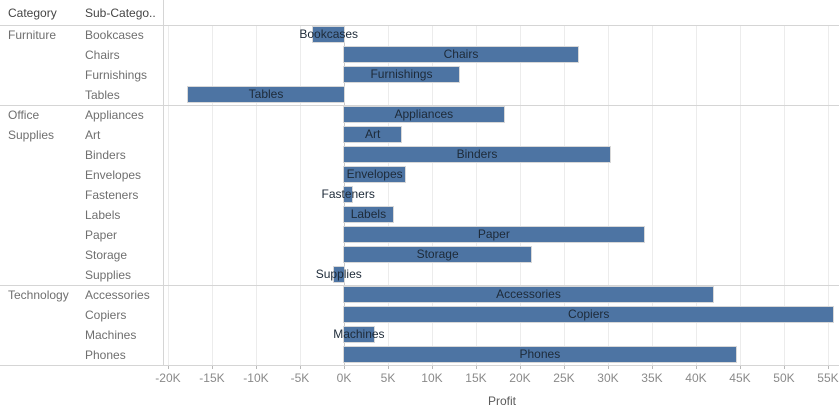  I want to click on bar-value-label: Storage, so click(437, 254).